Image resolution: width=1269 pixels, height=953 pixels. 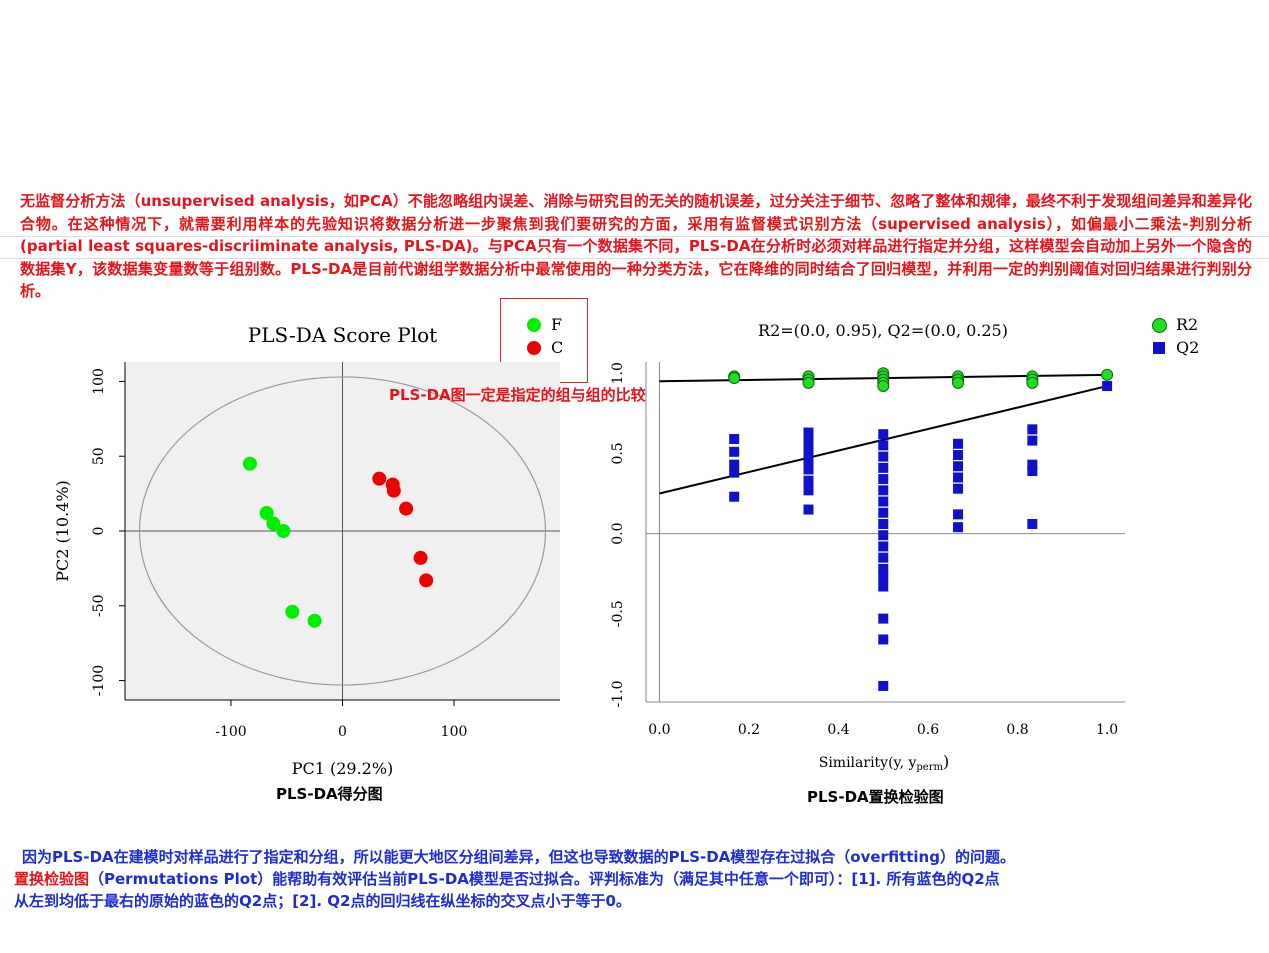 What do you see at coordinates (1207, 340) in the screenshot?
I see `rq-legend: R2 Q2` at bounding box center [1207, 340].